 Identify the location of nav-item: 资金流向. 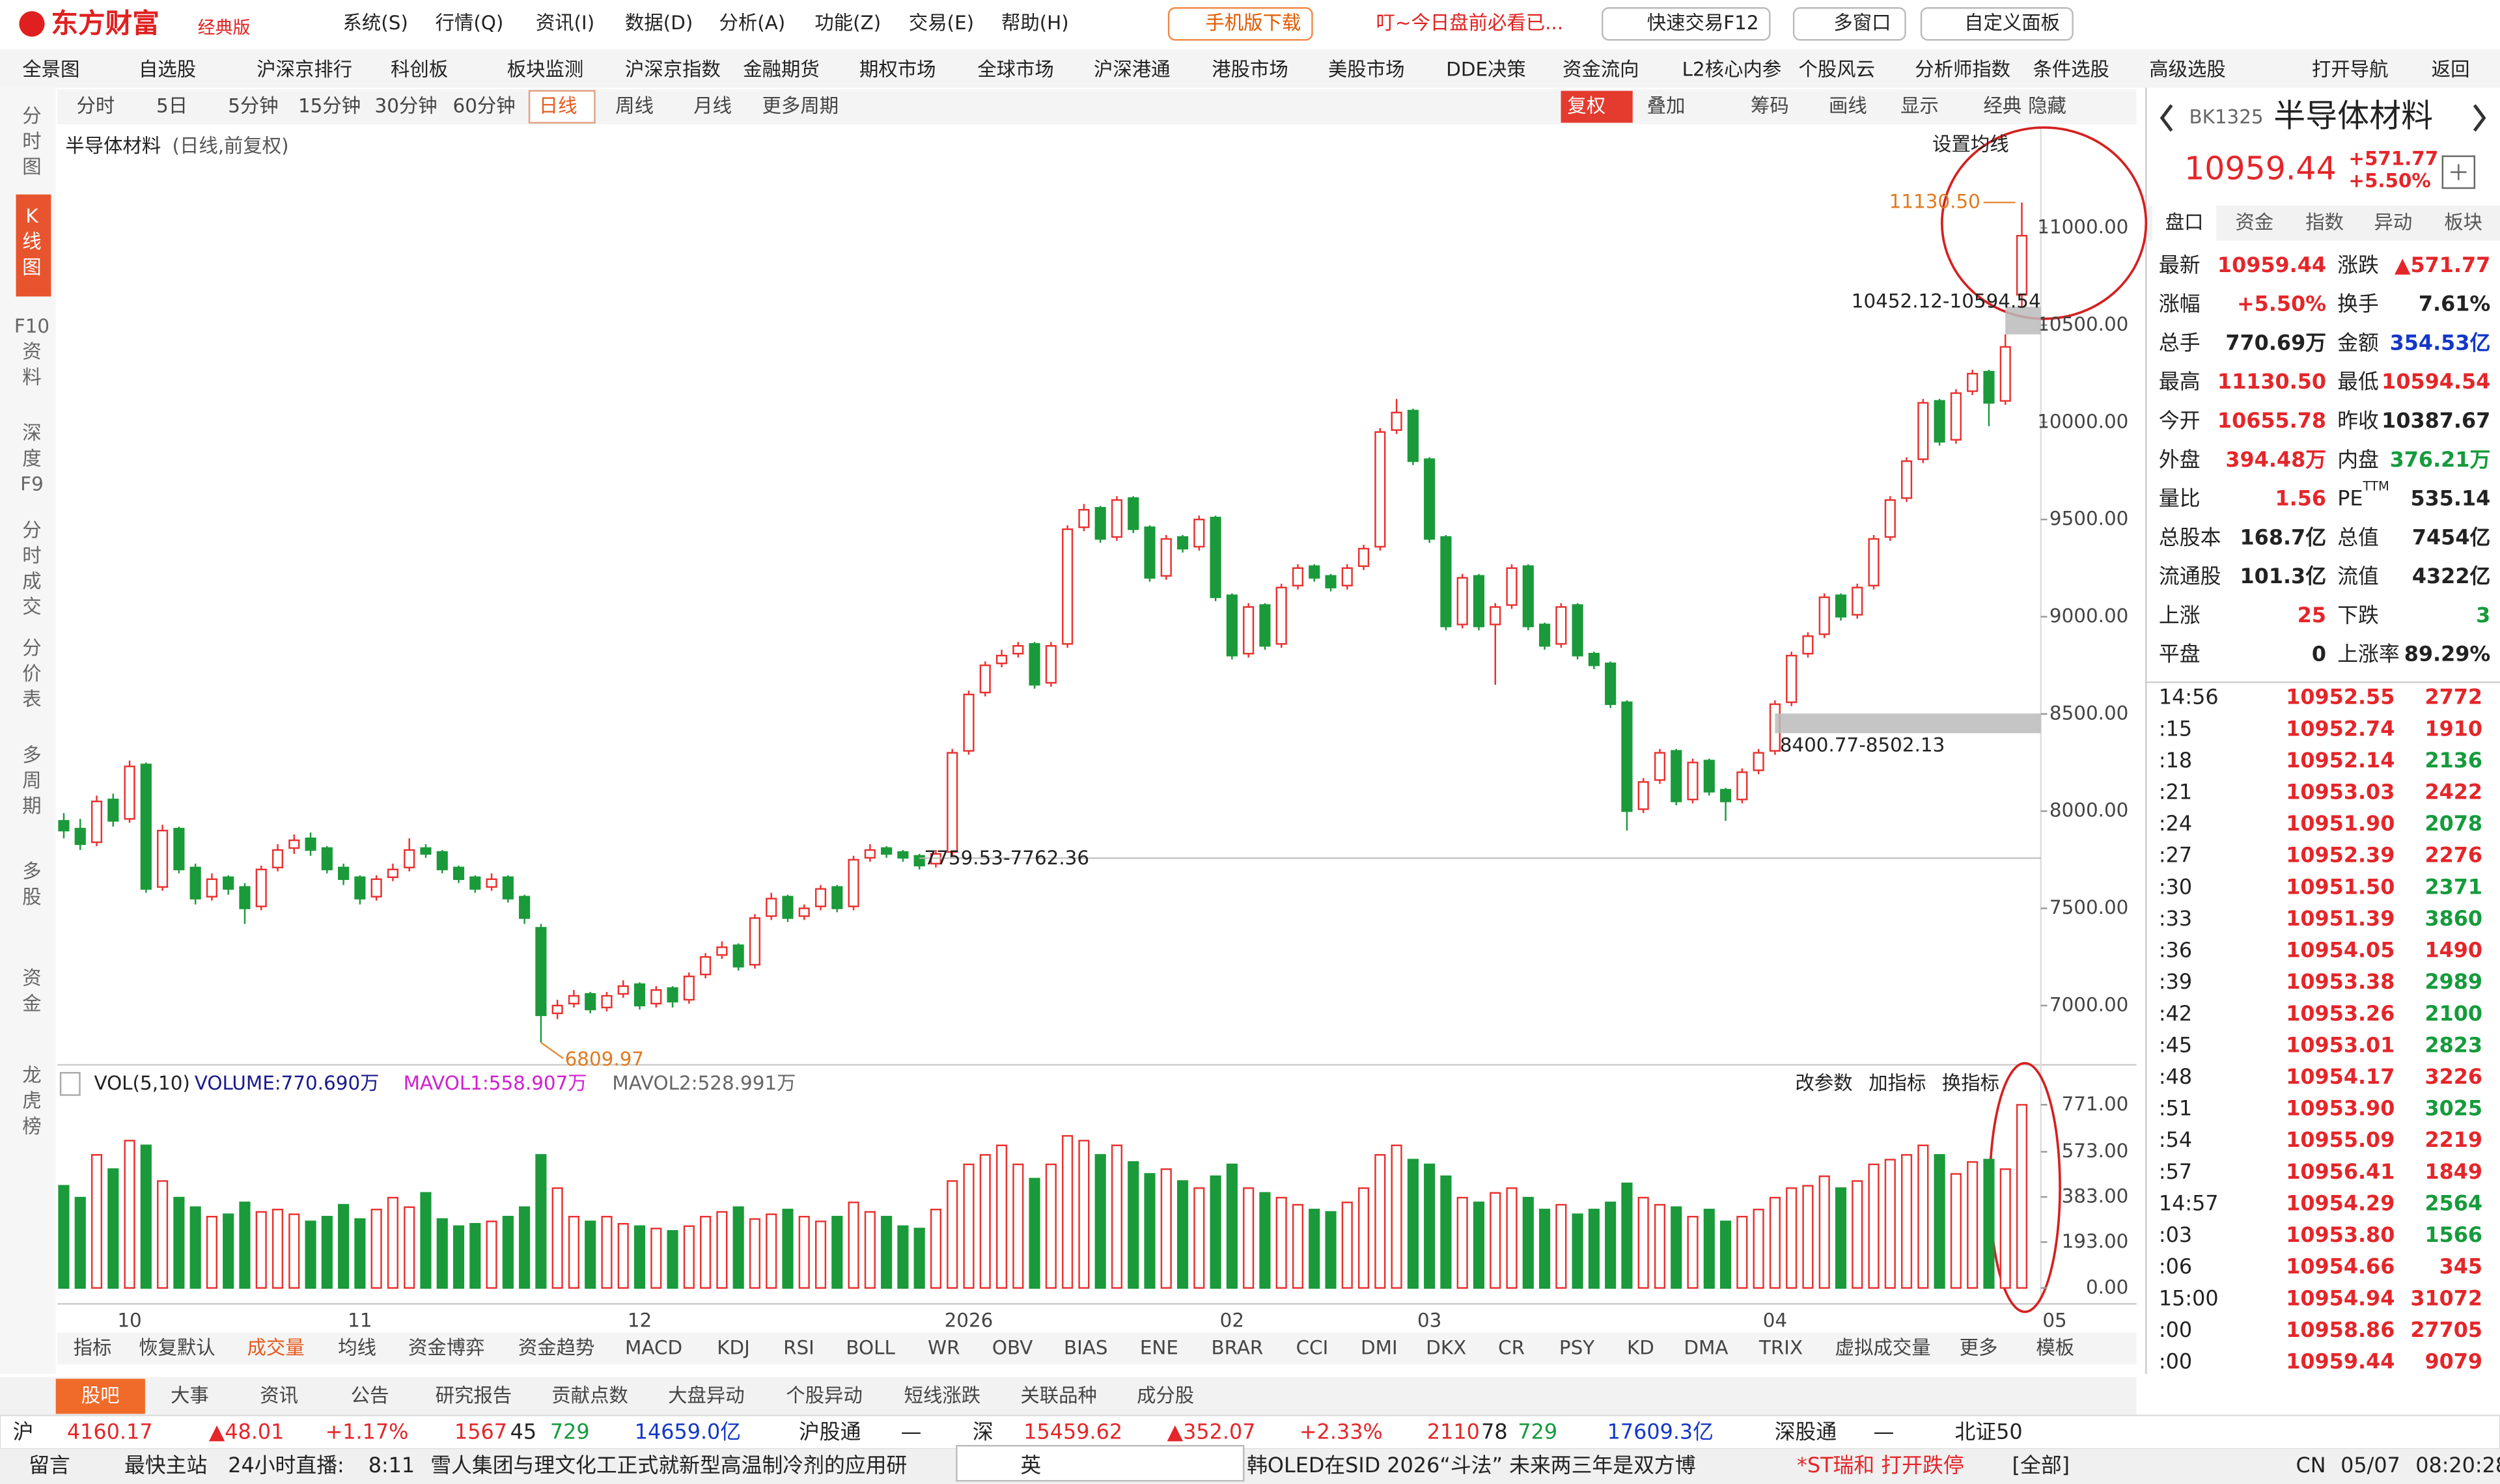
(1600, 69).